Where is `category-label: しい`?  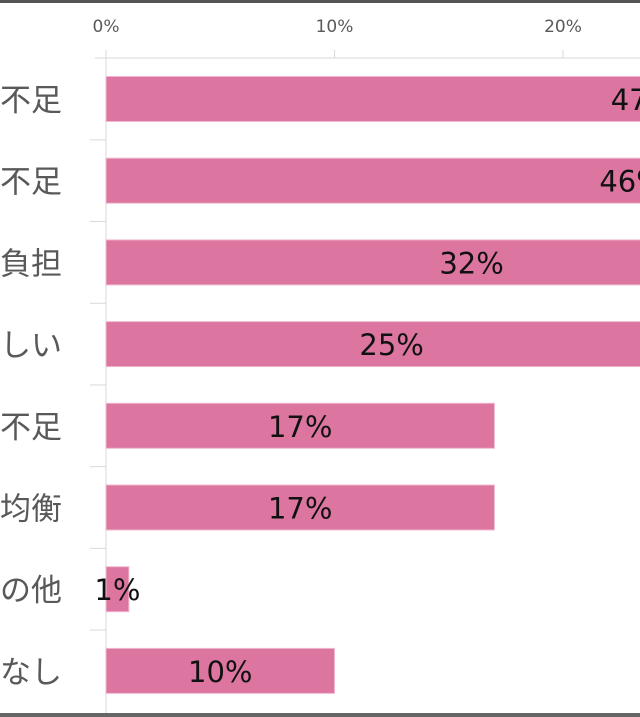
category-label: しい is located at coordinates (31, 346).